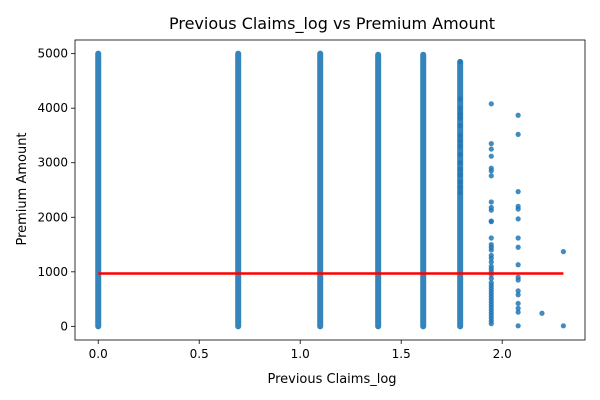  I want to click on y-tick-label: 2000, so click(52, 217).